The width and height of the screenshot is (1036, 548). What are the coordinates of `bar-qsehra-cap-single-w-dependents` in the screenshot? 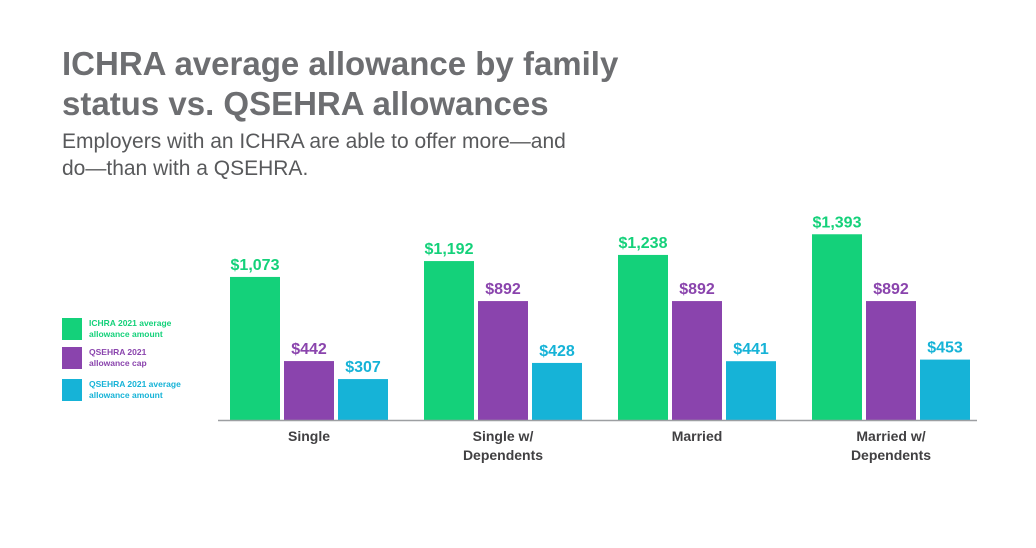 It's located at (503, 360).